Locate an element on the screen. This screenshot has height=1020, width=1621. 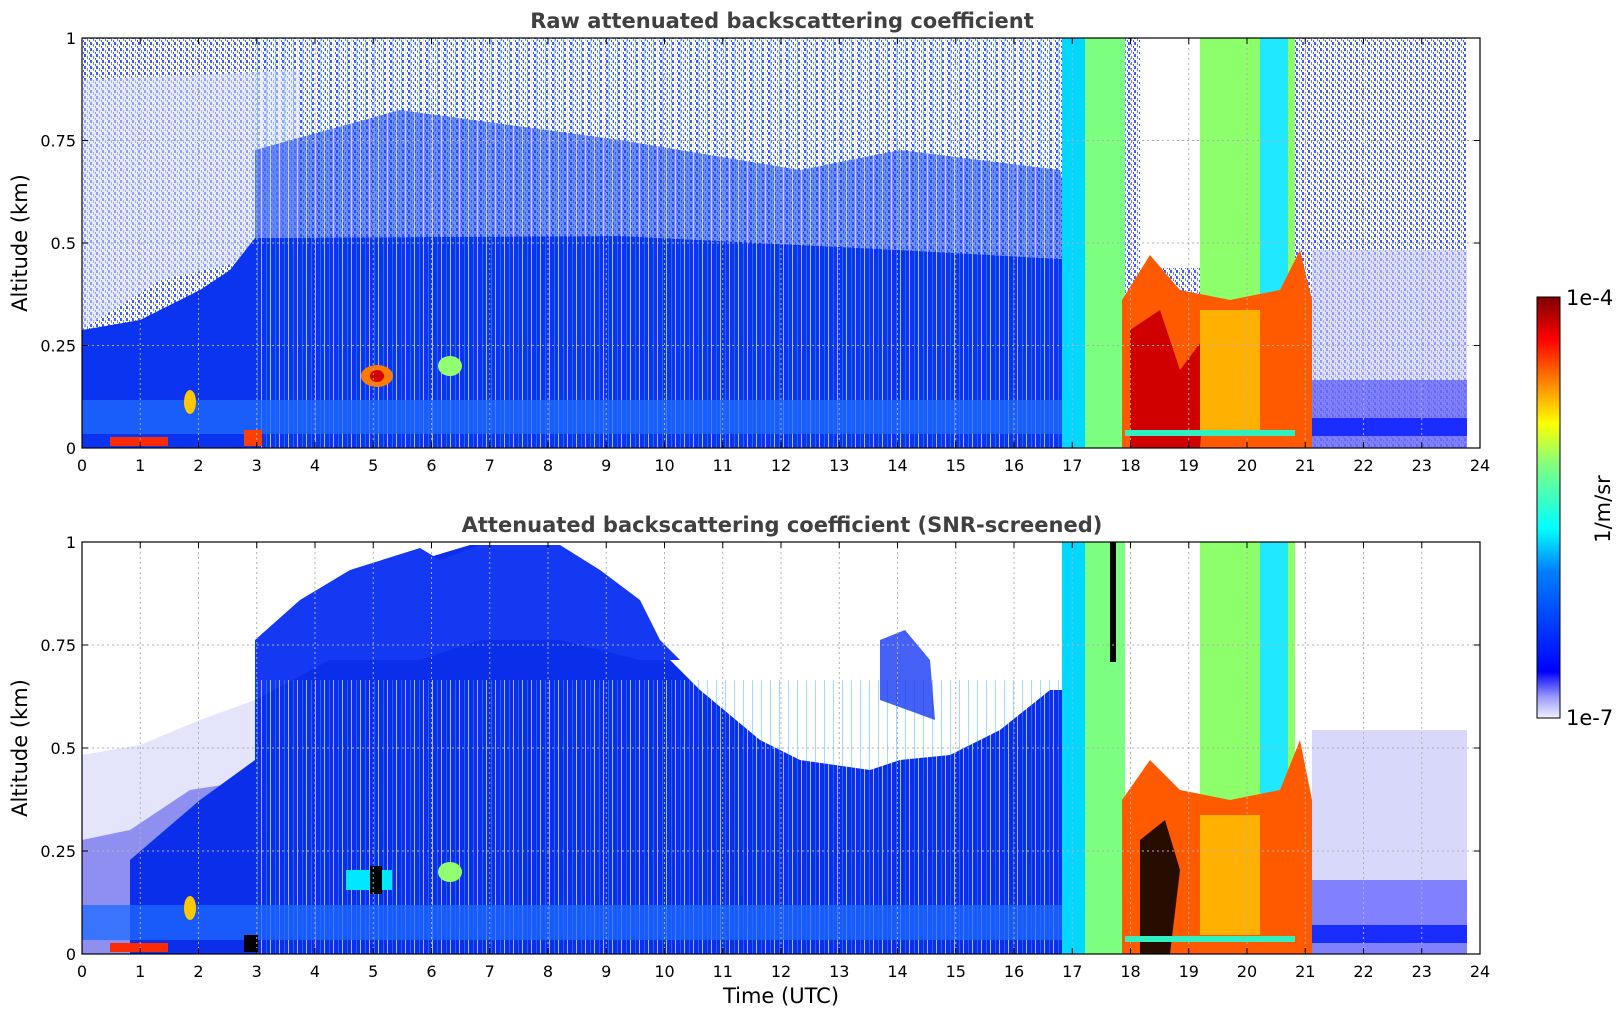
screened-cloud-edge-black is located at coordinates (1113, 602).